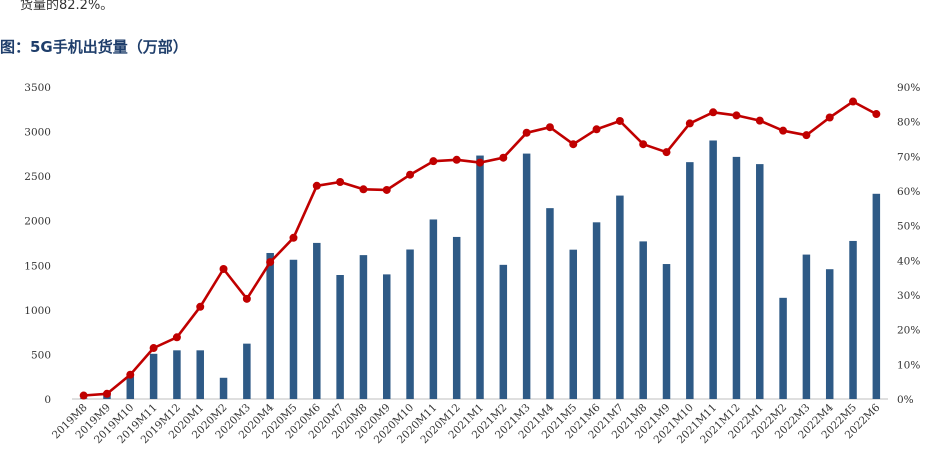 The width and height of the screenshot is (949, 459). What do you see at coordinates (908, 157) in the screenshot?
I see `y-right-tick-label: 70%` at bounding box center [908, 157].